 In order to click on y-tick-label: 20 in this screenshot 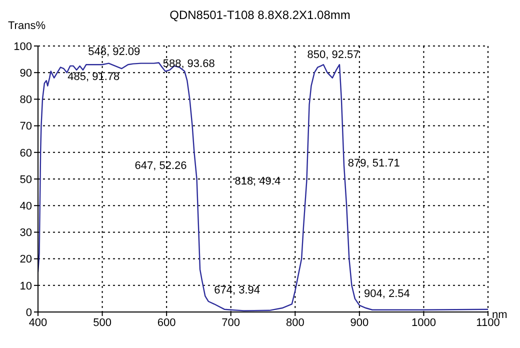, I will do `click(26, 260)`.